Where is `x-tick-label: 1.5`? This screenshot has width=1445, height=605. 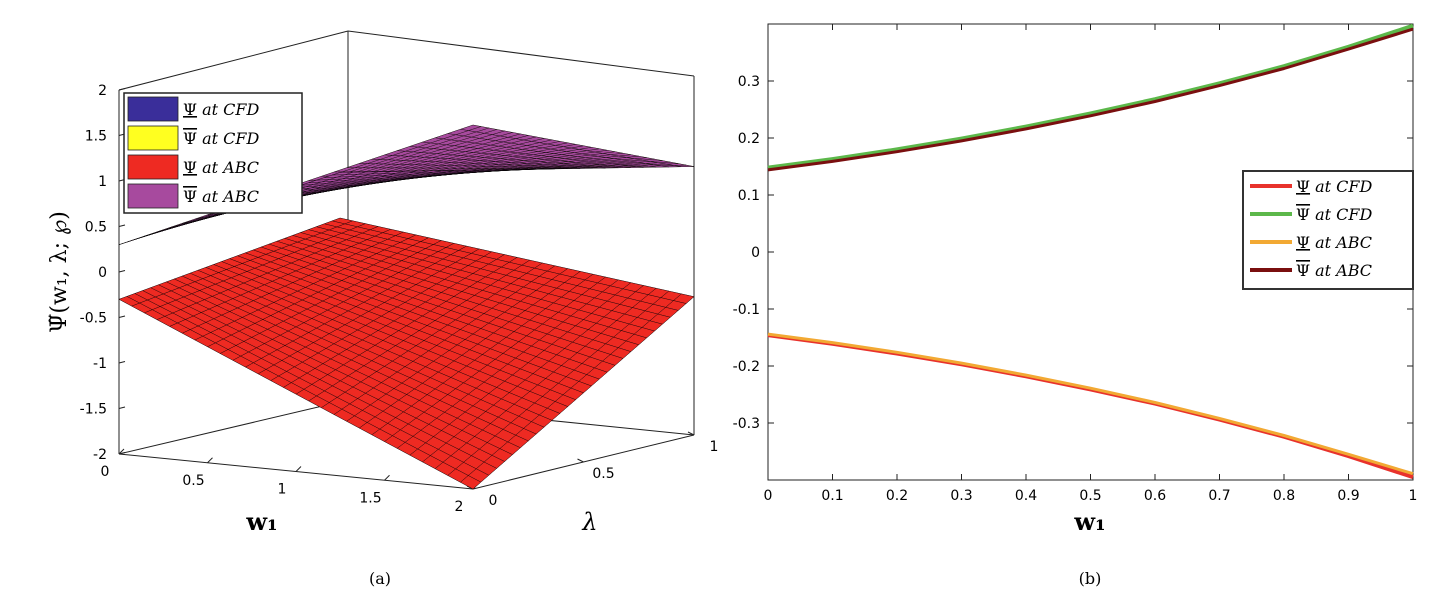
x-tick-label: 1.5 is located at coordinates (370, 498).